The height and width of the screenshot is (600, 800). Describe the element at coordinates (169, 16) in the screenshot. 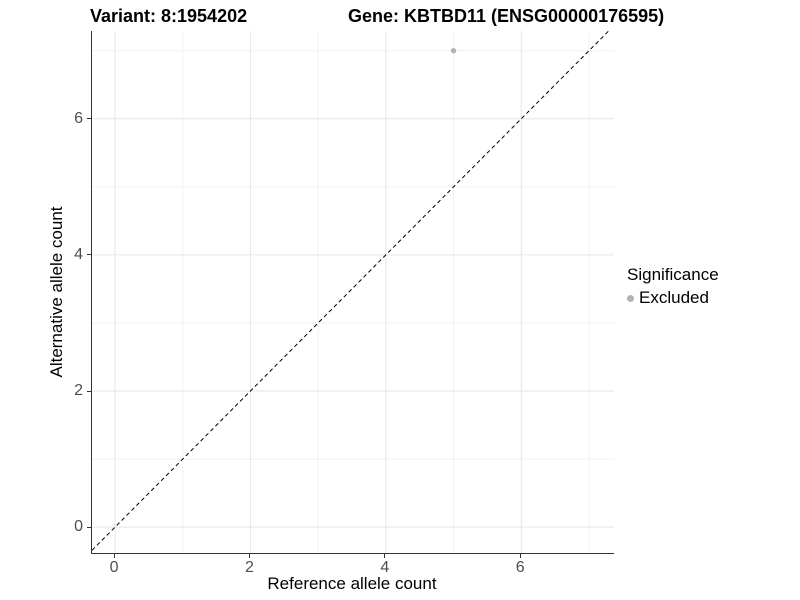

I see `plot-title-variant: Variant: 8:1954202` at that location.